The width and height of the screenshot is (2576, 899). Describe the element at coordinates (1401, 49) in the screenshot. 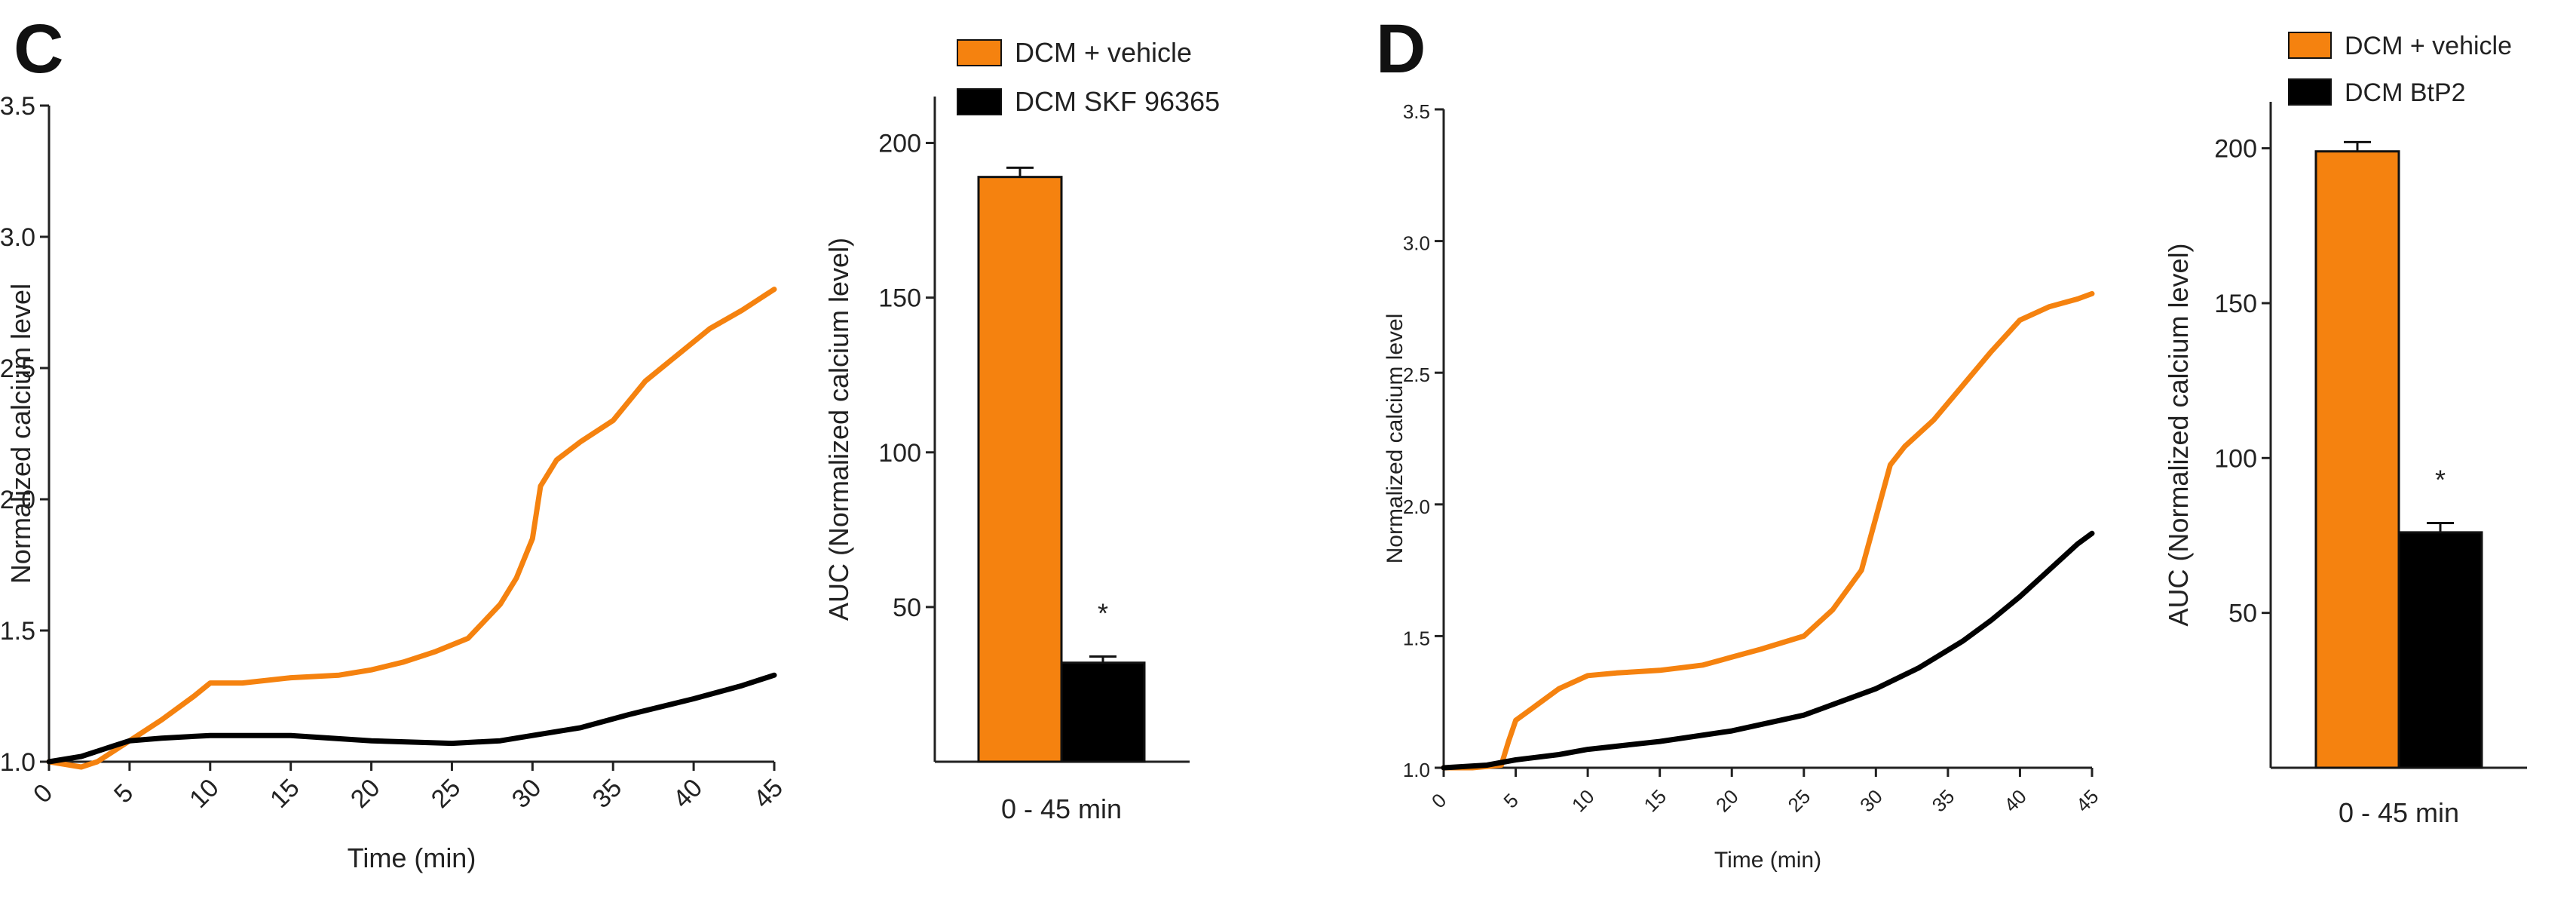

I see `panel-letter-d: D` at that location.